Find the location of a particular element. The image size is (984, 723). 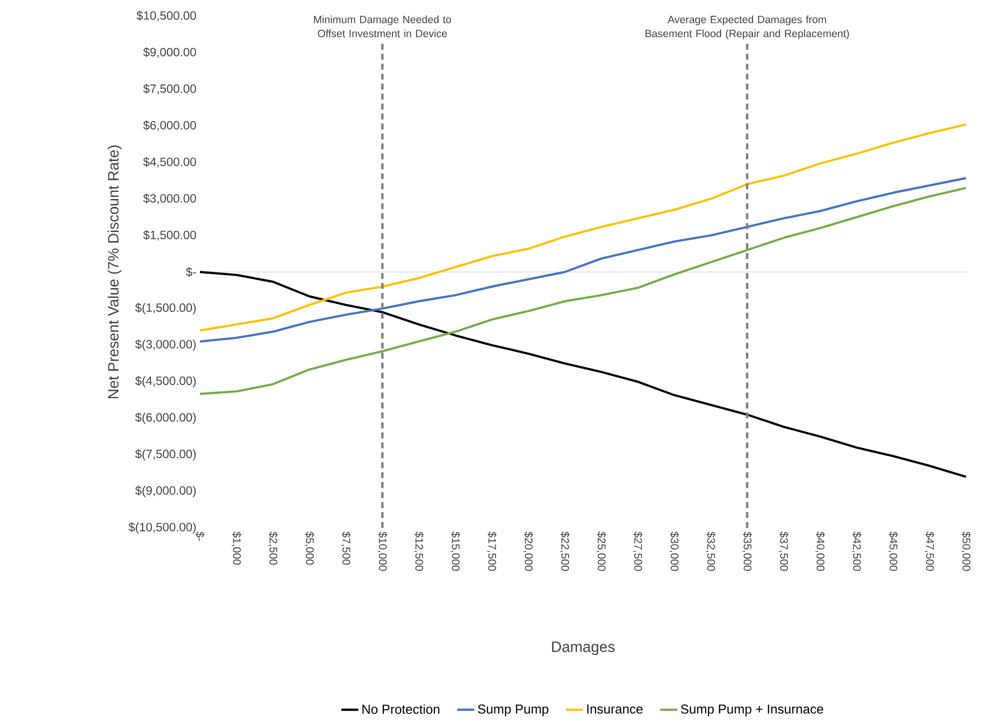

x-tick-label: $47,500 is located at coordinates (929, 551).